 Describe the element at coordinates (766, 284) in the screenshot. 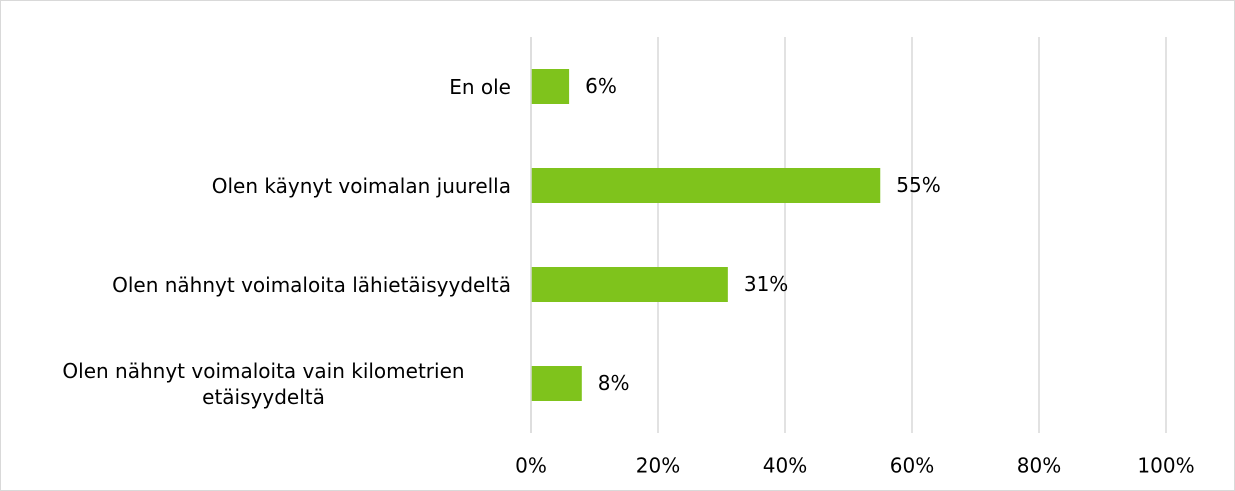

I see `data-label: 31%` at that location.